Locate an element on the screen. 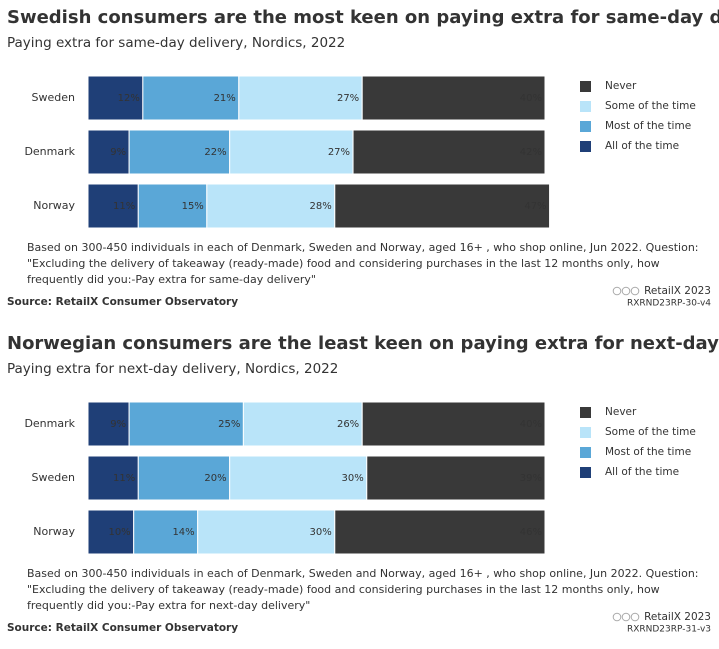 The width and height of the screenshot is (719, 649). value-label: 39% is located at coordinates (531, 478).